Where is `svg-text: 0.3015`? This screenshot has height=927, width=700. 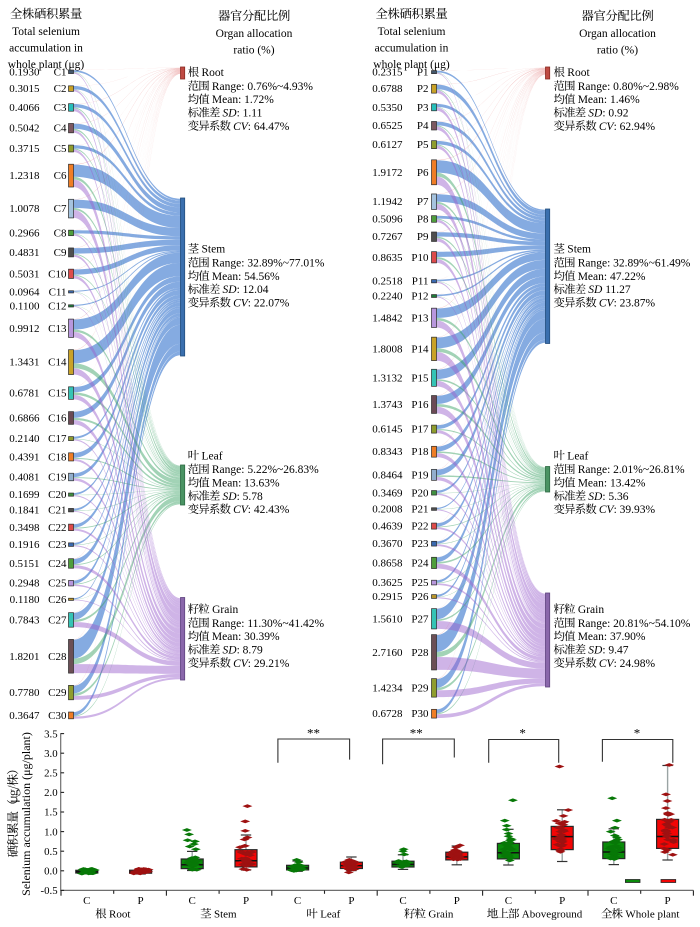 svg-text: 0.3015 is located at coordinates (24, 89).